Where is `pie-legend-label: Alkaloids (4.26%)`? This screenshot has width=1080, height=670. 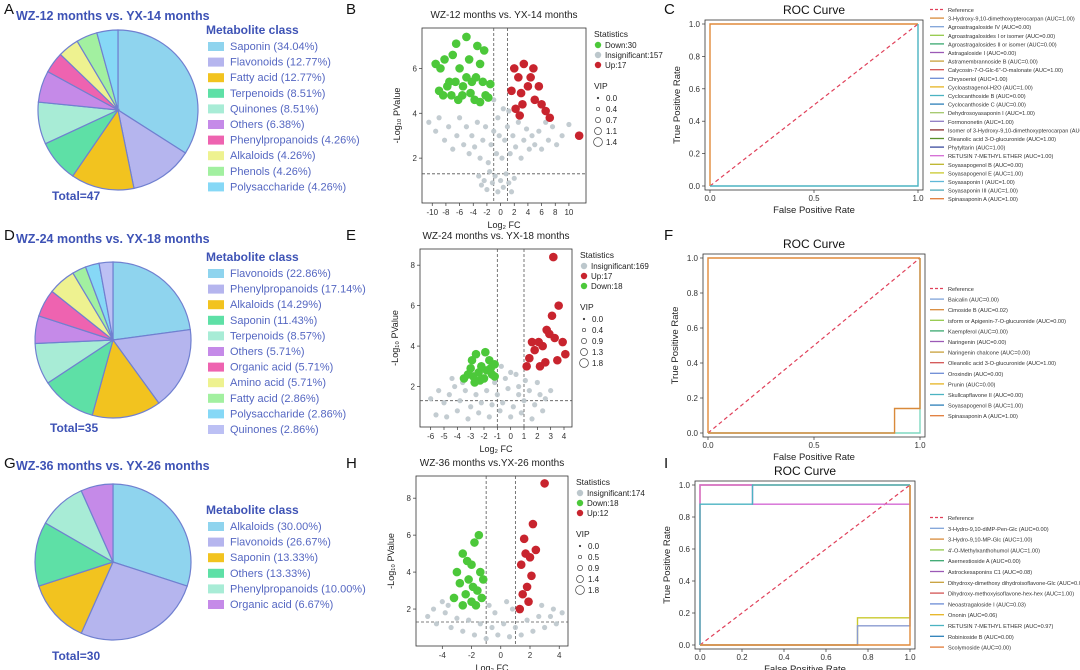 pie-legend-label: Alkaloids (4.26%) is located at coordinates (273, 156).